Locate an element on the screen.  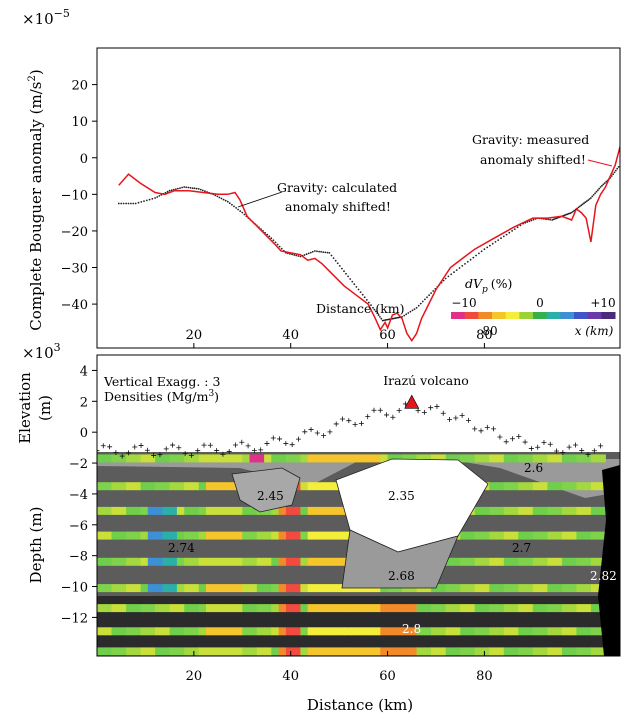
bottom-y-tick-label: 0 is located at coordinates (84, 433).